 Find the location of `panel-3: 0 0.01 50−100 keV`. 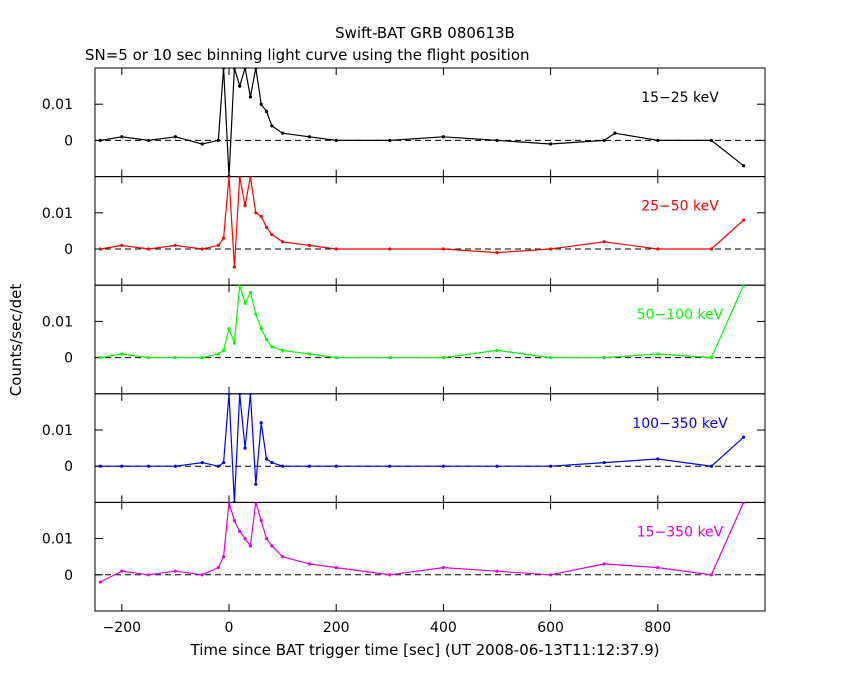

panel-3: 0 0.01 50−100 keV is located at coordinates (404, 339).